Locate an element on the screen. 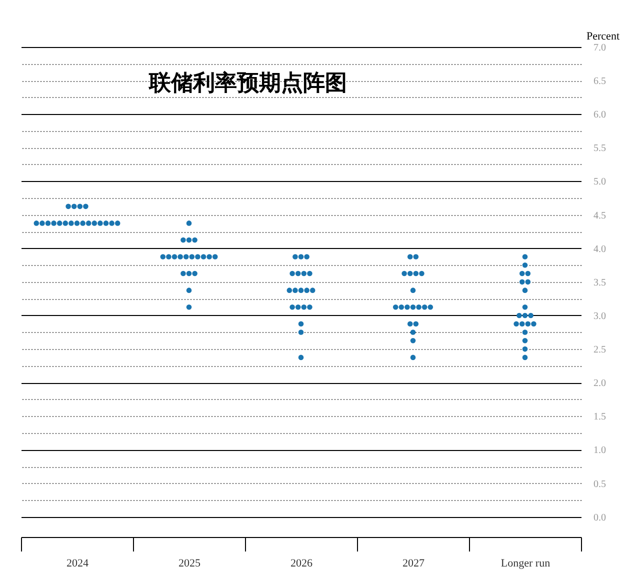  y-tick-label: 1.5 is located at coordinates (600, 417).